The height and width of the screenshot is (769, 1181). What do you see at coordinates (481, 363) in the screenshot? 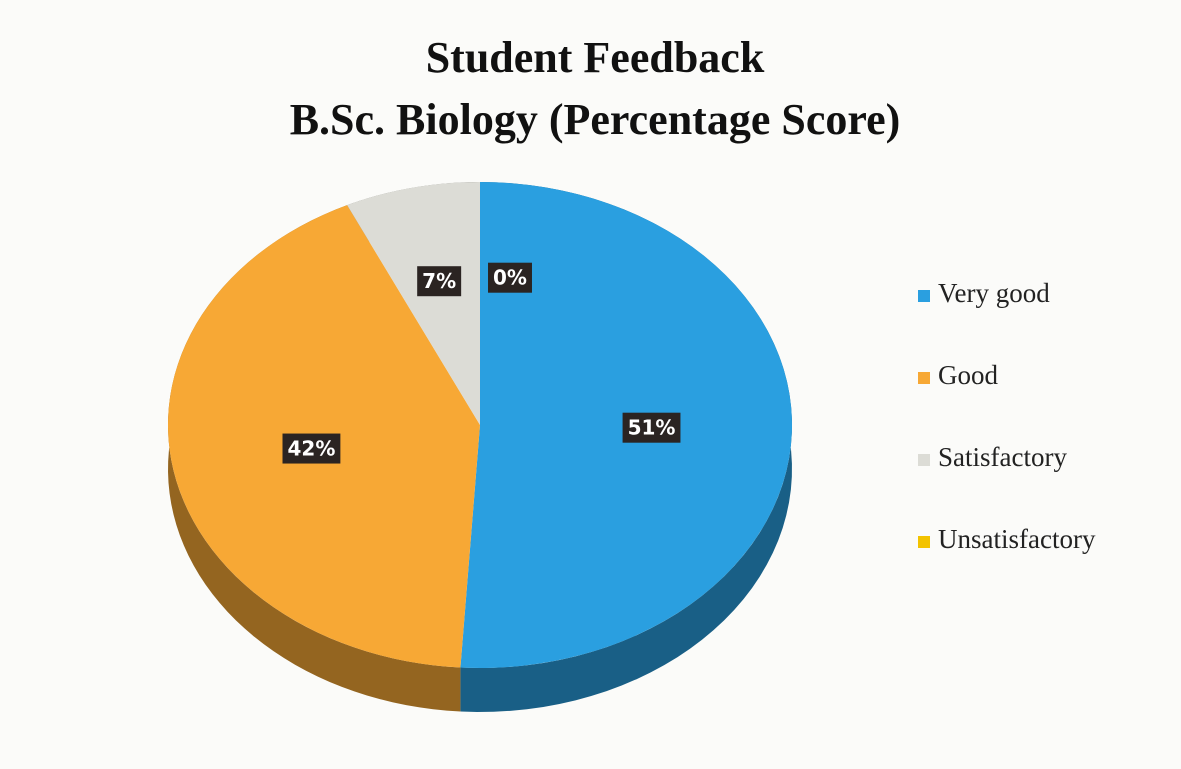
I see `value-labels: 51% 42% 7% 0%` at bounding box center [481, 363].